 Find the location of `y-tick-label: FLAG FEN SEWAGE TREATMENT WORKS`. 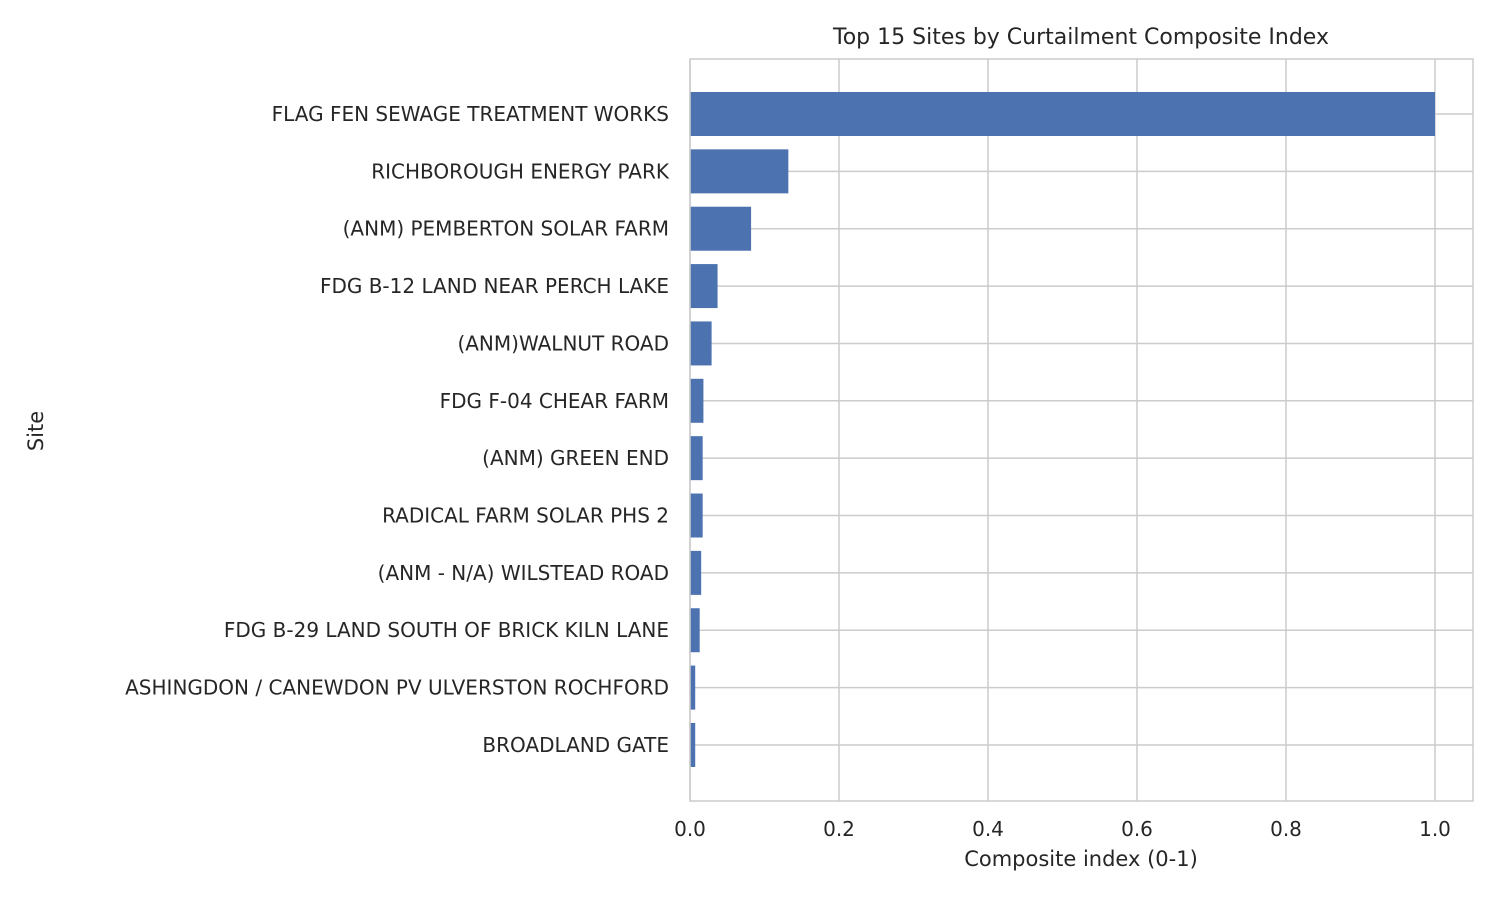

y-tick-label: FLAG FEN SEWAGE TREATMENT WORKS is located at coordinates (470, 114).